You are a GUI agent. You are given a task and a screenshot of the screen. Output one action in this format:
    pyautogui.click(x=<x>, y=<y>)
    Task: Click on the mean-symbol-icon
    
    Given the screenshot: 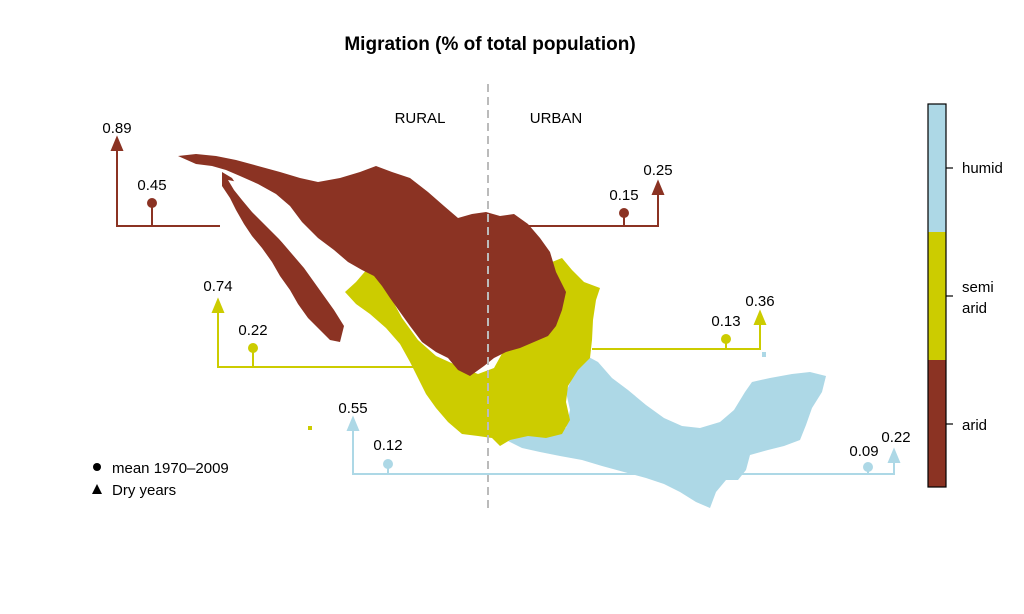 What is the action you would take?
    pyautogui.click(x=97, y=467)
    